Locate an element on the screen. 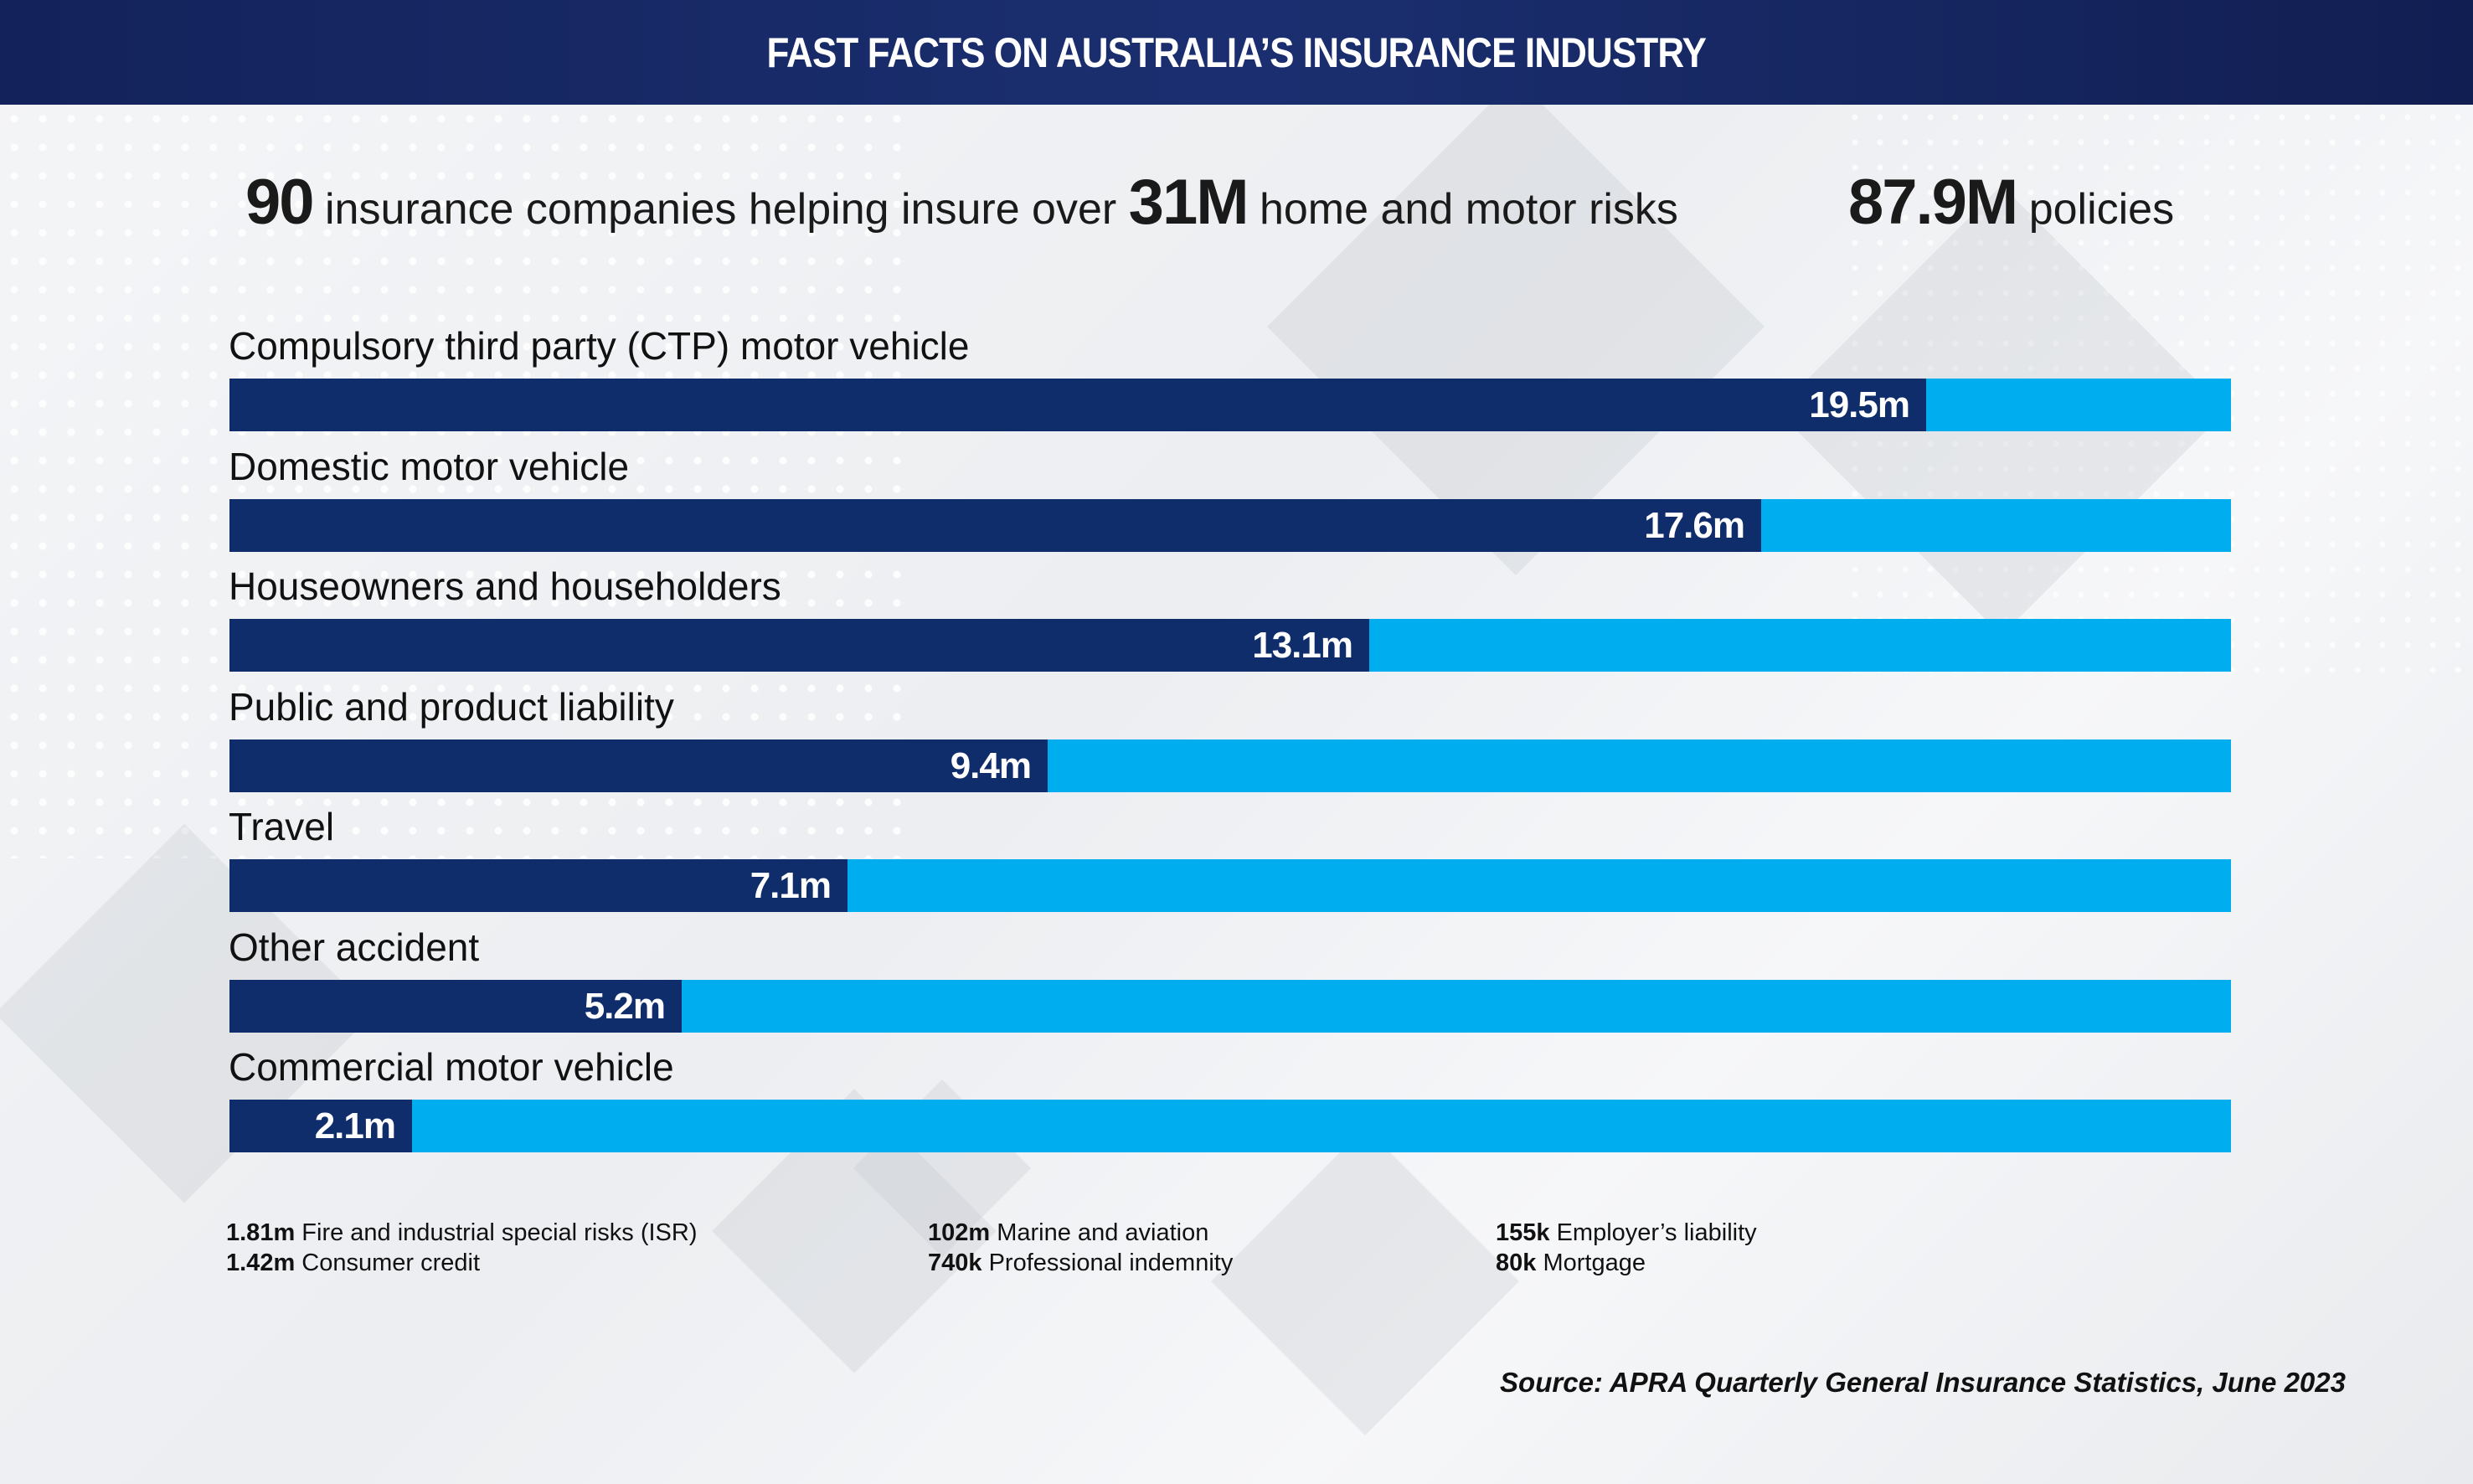  bar-value-label: 13.1m is located at coordinates (1302, 645).